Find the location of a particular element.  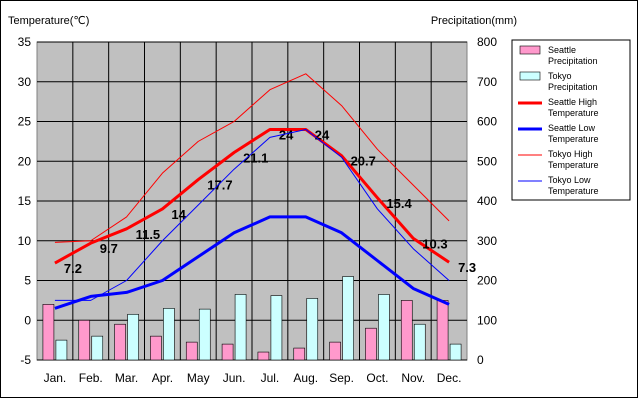

data-label: 10.3 is located at coordinates (434, 243).